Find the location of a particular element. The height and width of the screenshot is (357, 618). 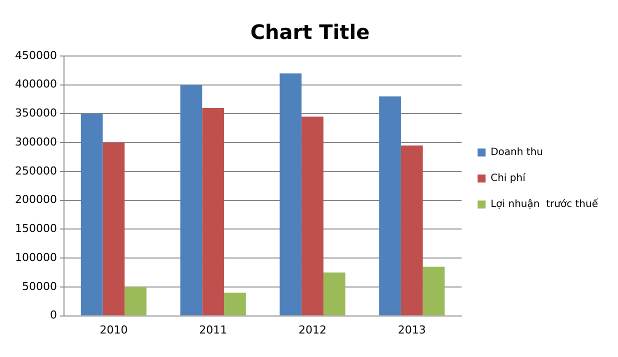

legend-label: Chi phí is located at coordinates (508, 178).